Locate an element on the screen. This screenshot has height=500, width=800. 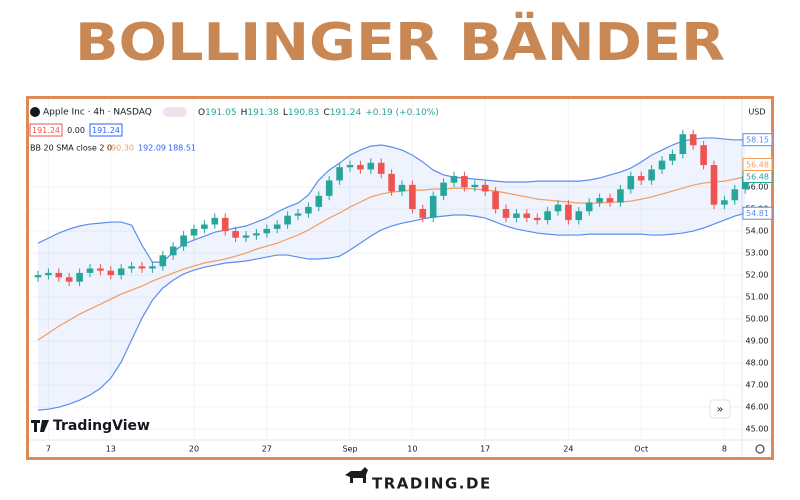
ohlc-value: 191.05 is located at coordinates (221, 113).